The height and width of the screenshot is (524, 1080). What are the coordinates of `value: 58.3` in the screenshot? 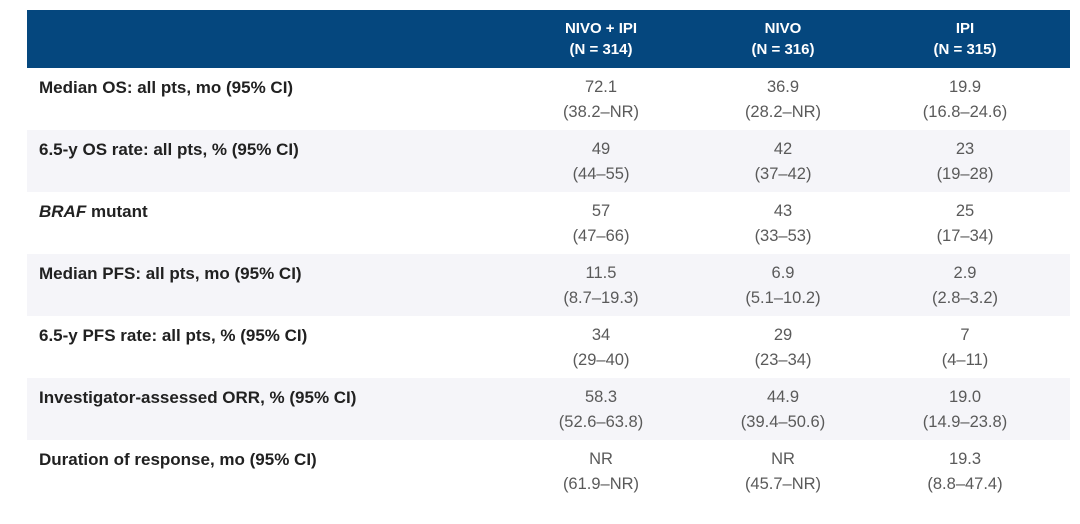 It's located at (601, 397).